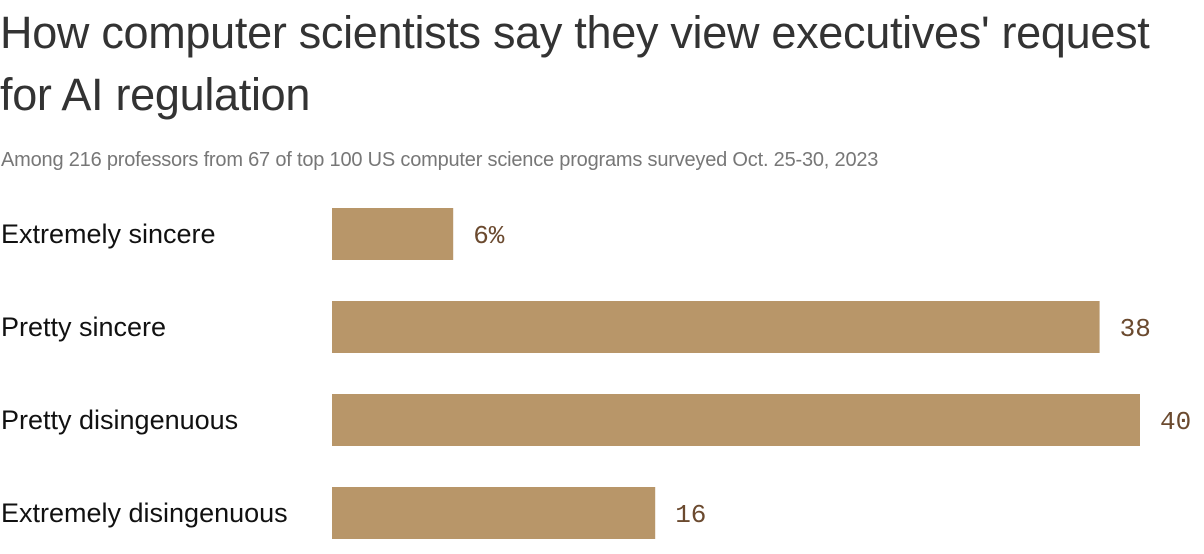 The height and width of the screenshot is (554, 1204). I want to click on category-label: Extremely disingenuous, so click(144, 513).